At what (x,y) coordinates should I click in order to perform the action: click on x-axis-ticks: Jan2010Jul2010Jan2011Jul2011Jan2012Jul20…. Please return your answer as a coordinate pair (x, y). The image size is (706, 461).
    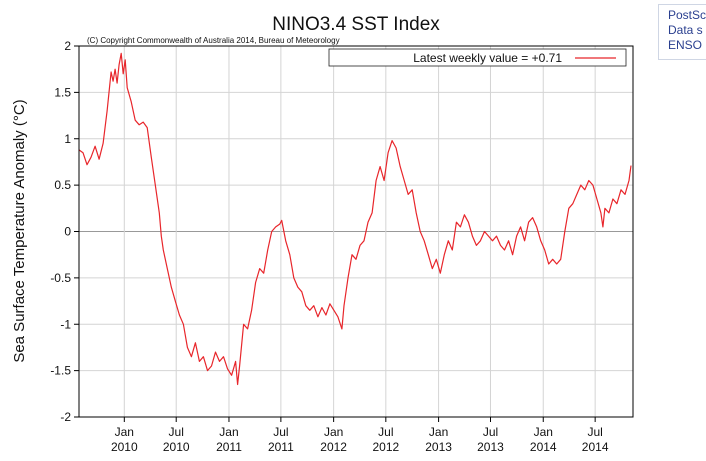
    Looking at the image, I should click on (360, 435).